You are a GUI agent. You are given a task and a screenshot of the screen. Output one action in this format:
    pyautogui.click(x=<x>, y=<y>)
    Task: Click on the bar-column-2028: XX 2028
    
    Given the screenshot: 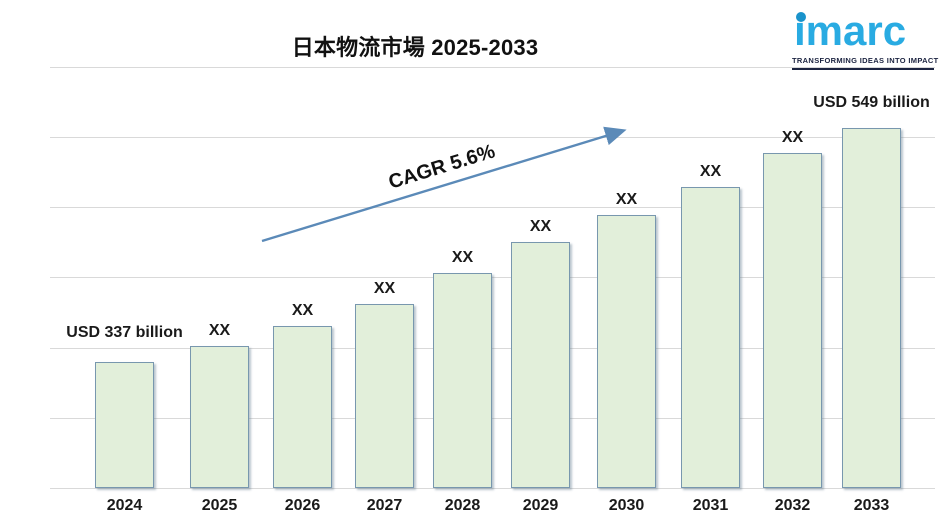 What is the action you would take?
    pyautogui.click(x=462, y=381)
    